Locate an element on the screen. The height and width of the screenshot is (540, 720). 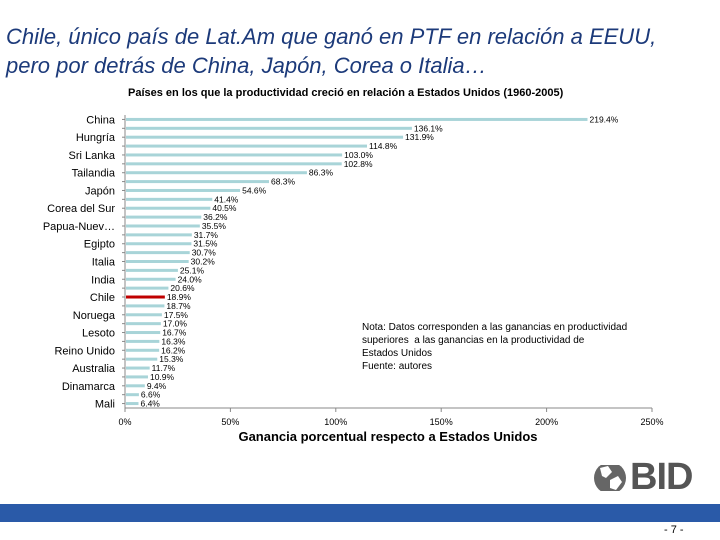
data-label: 131.9% is located at coordinates (419, 137).